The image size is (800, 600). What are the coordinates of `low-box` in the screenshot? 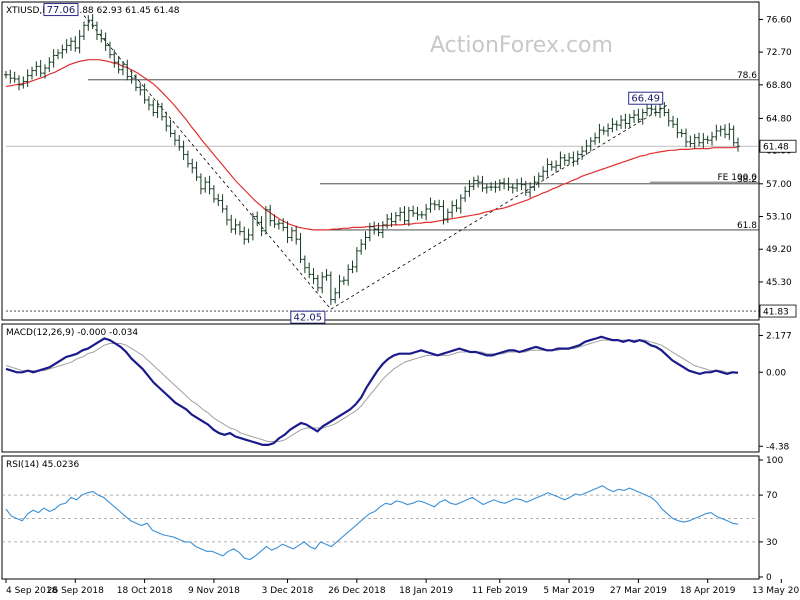 It's located at (778, 311).